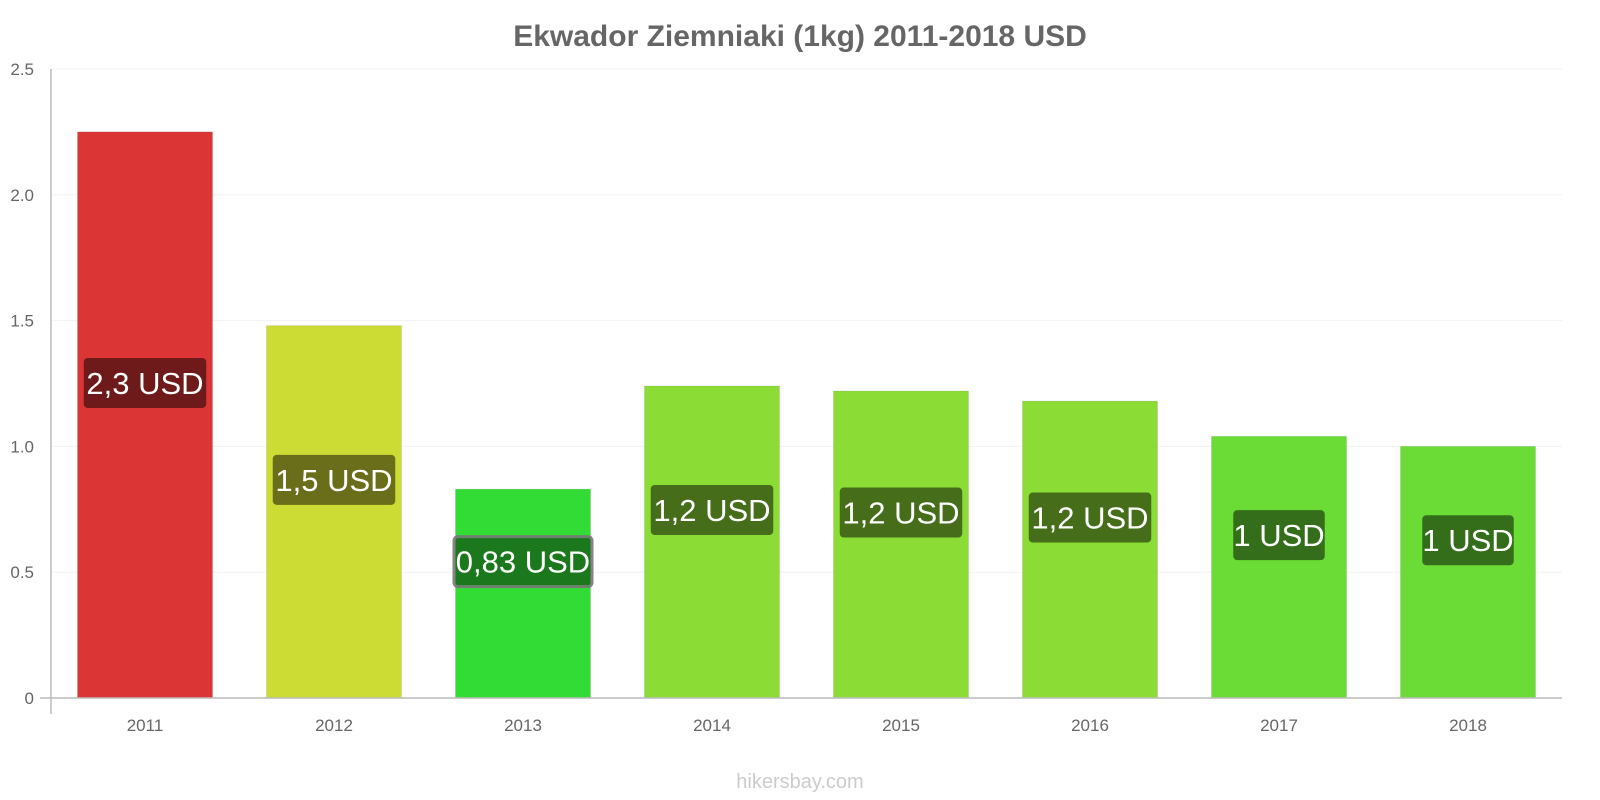 This screenshot has height=800, width=1600. What do you see at coordinates (901, 725) in the screenshot?
I see `x-tick-label: 2015` at bounding box center [901, 725].